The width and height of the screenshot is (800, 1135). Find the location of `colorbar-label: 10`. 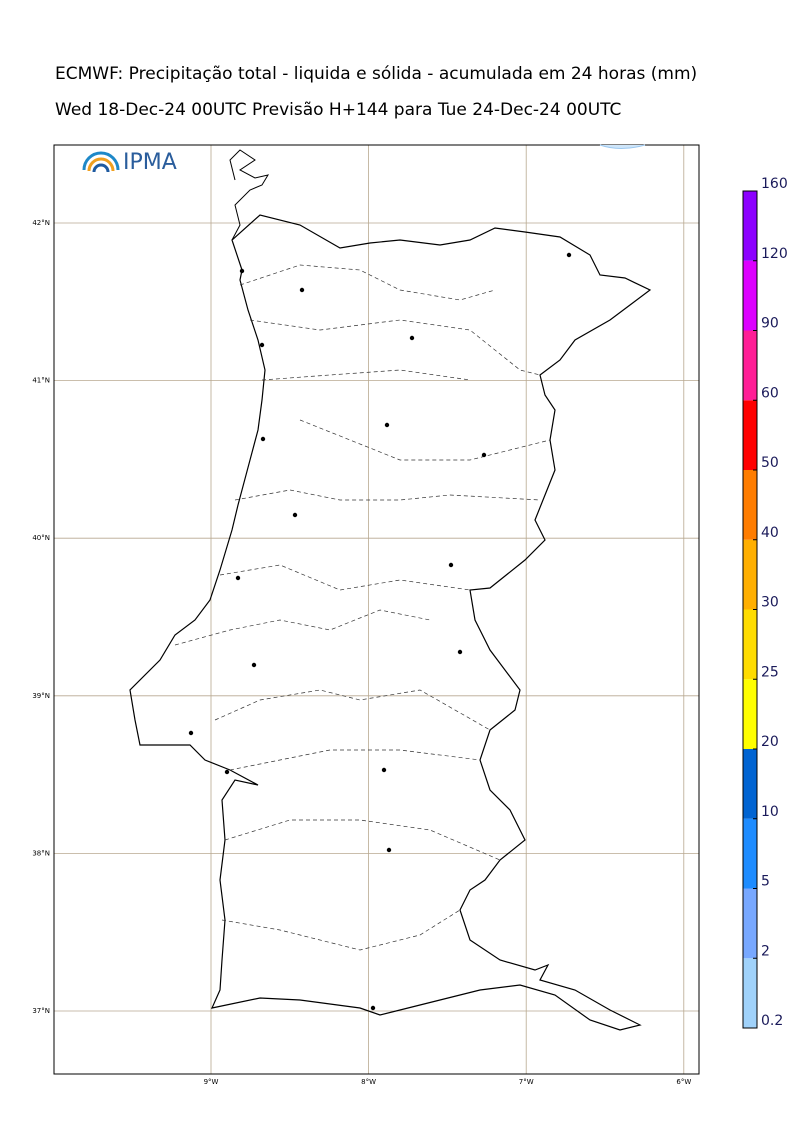

colorbar-label: 10 is located at coordinates (770, 812).